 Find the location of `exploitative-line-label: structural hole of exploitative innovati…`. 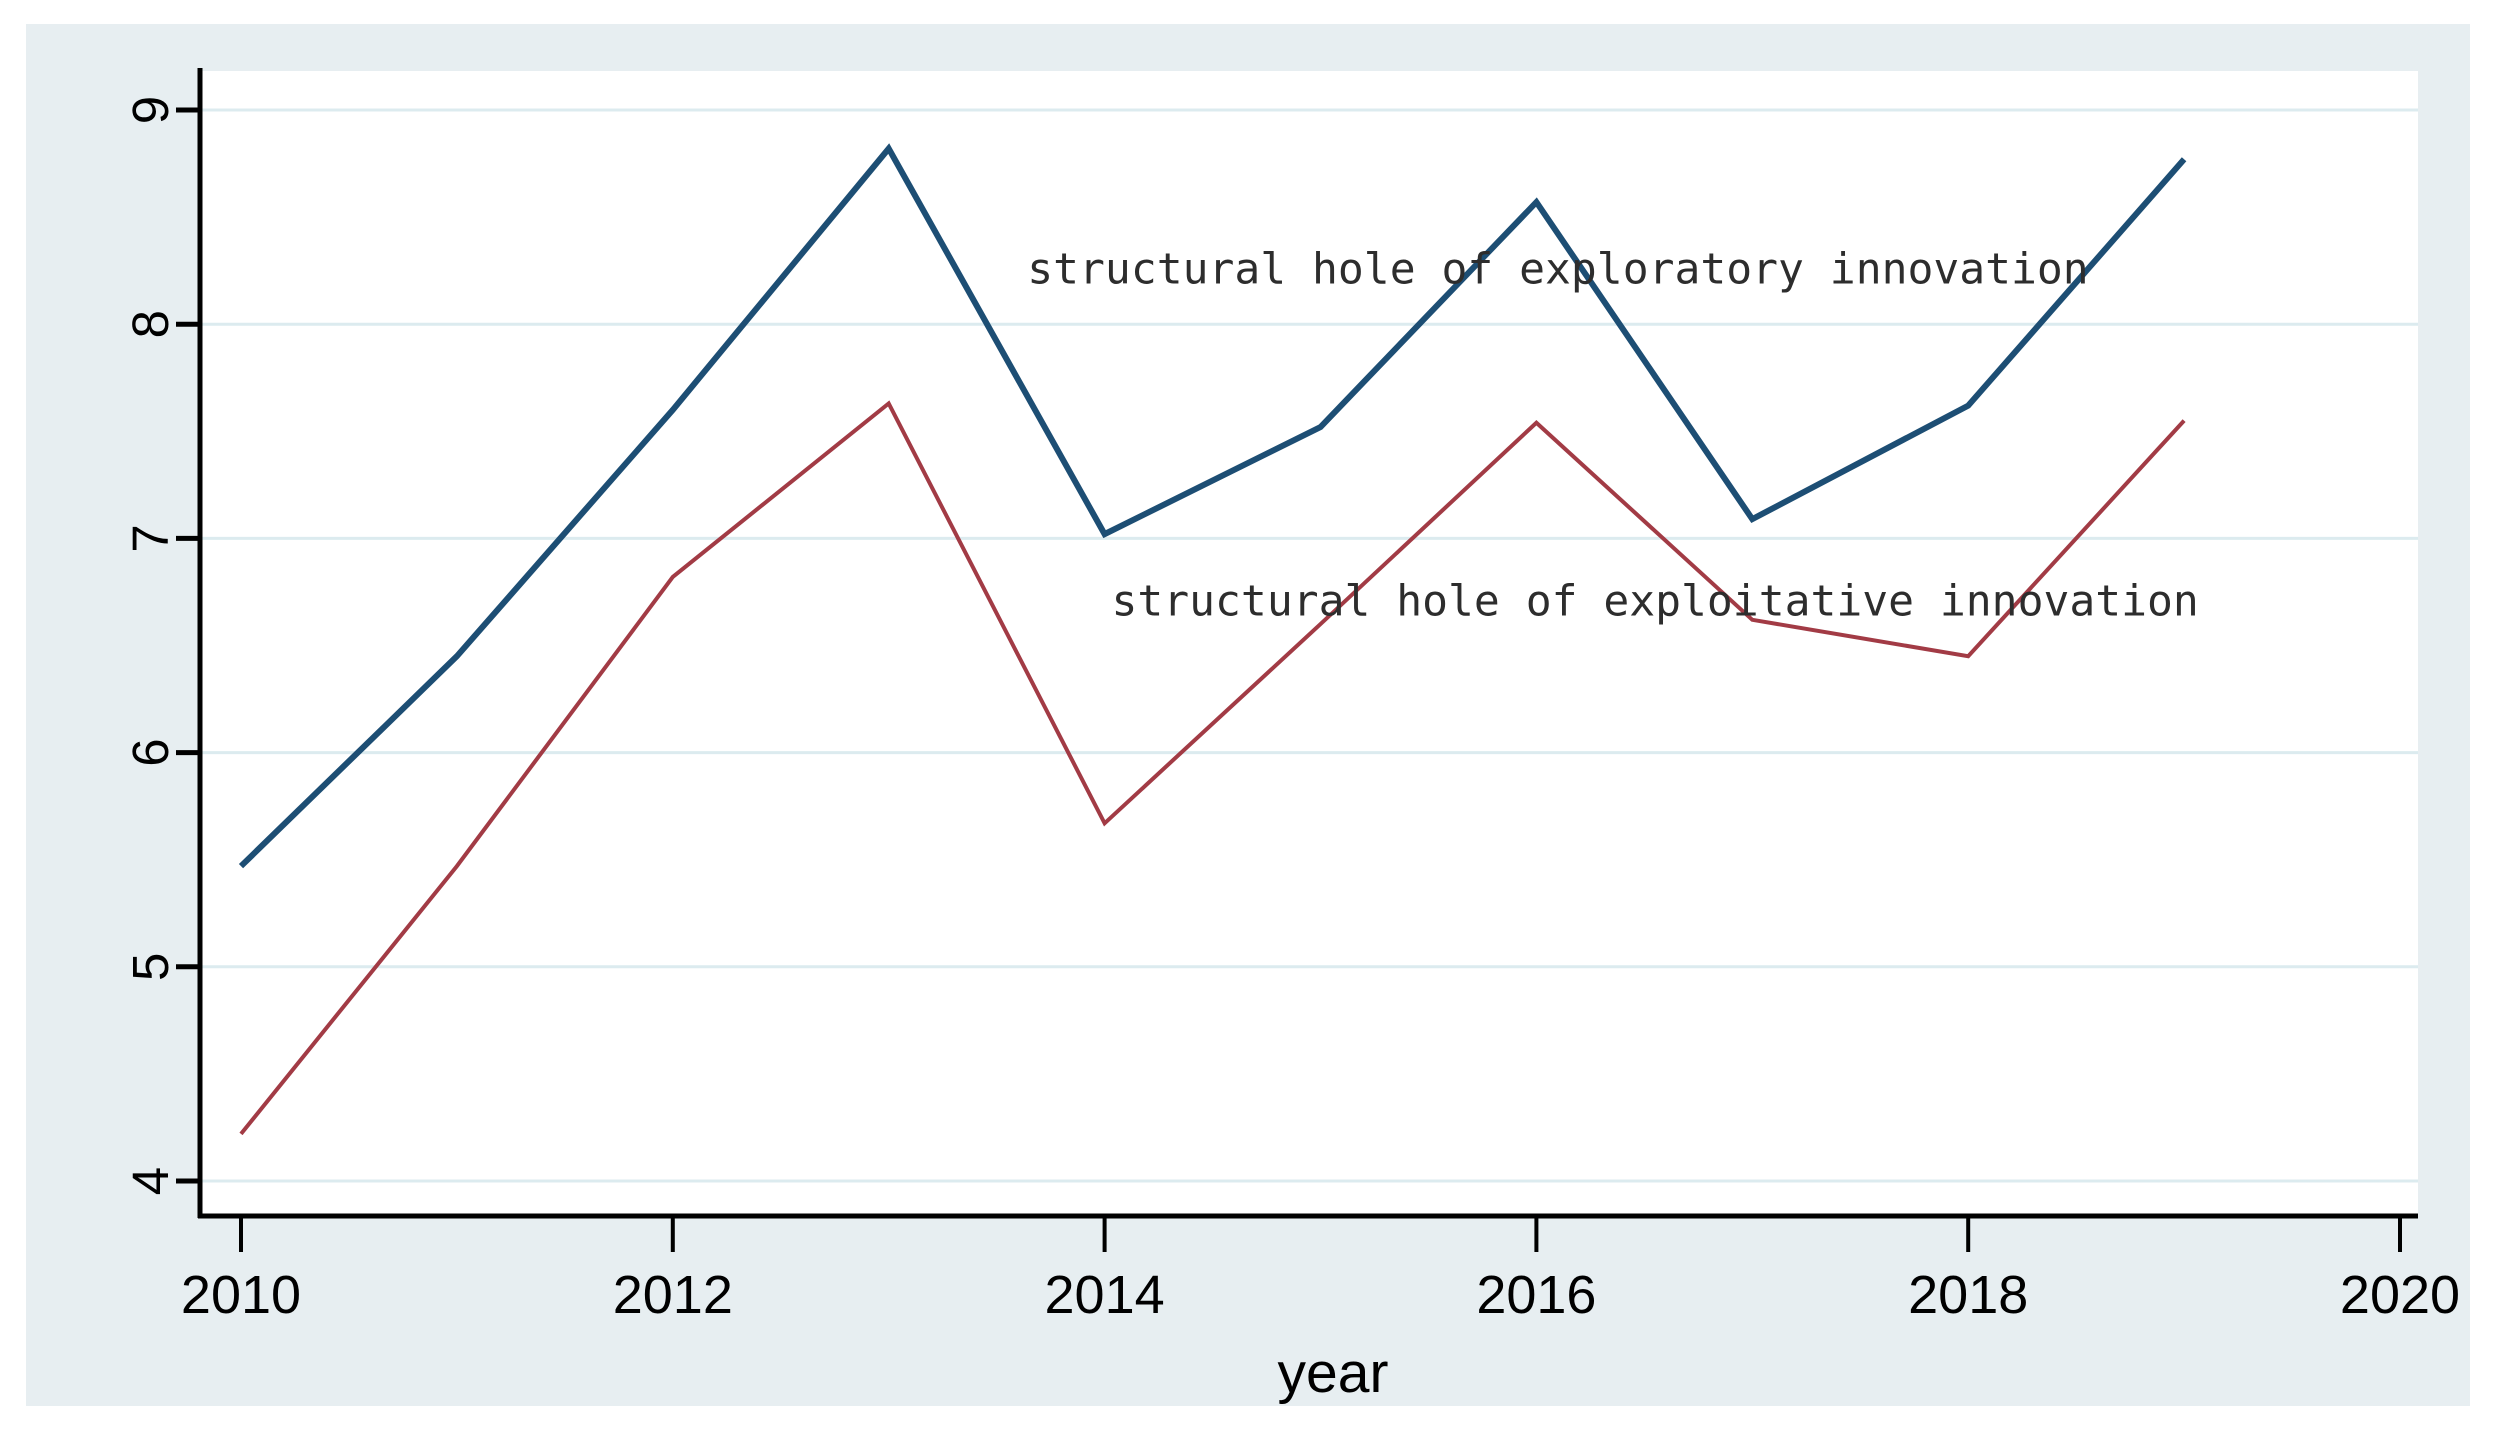

exploitative-line-label: structural hole of exploitative innovati… is located at coordinates (1654, 602).